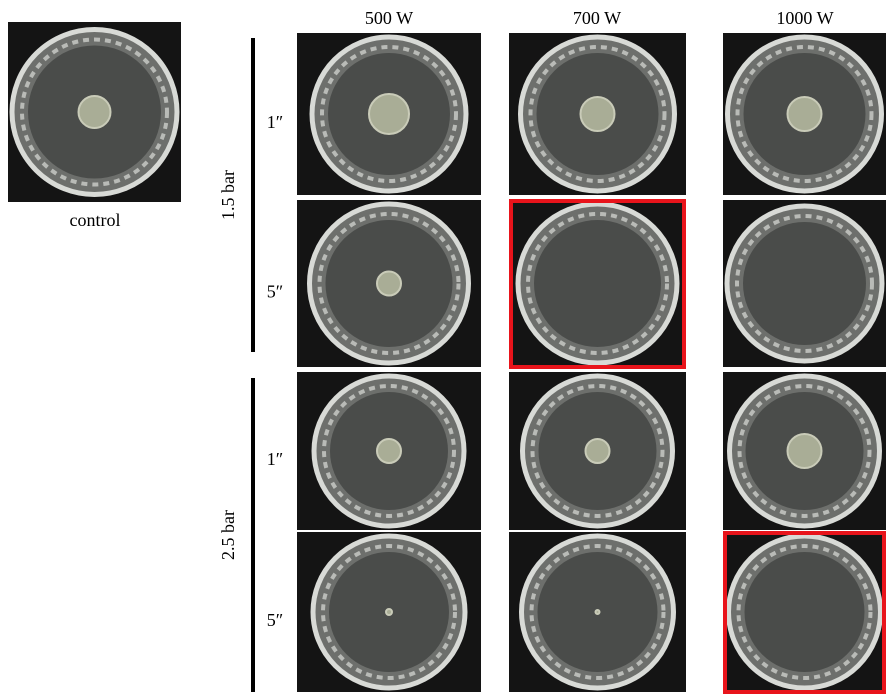 Image resolution: width=886 pixels, height=699 pixels. What do you see at coordinates (804, 18) in the screenshot?
I see `column-label: 1000 W` at bounding box center [804, 18].